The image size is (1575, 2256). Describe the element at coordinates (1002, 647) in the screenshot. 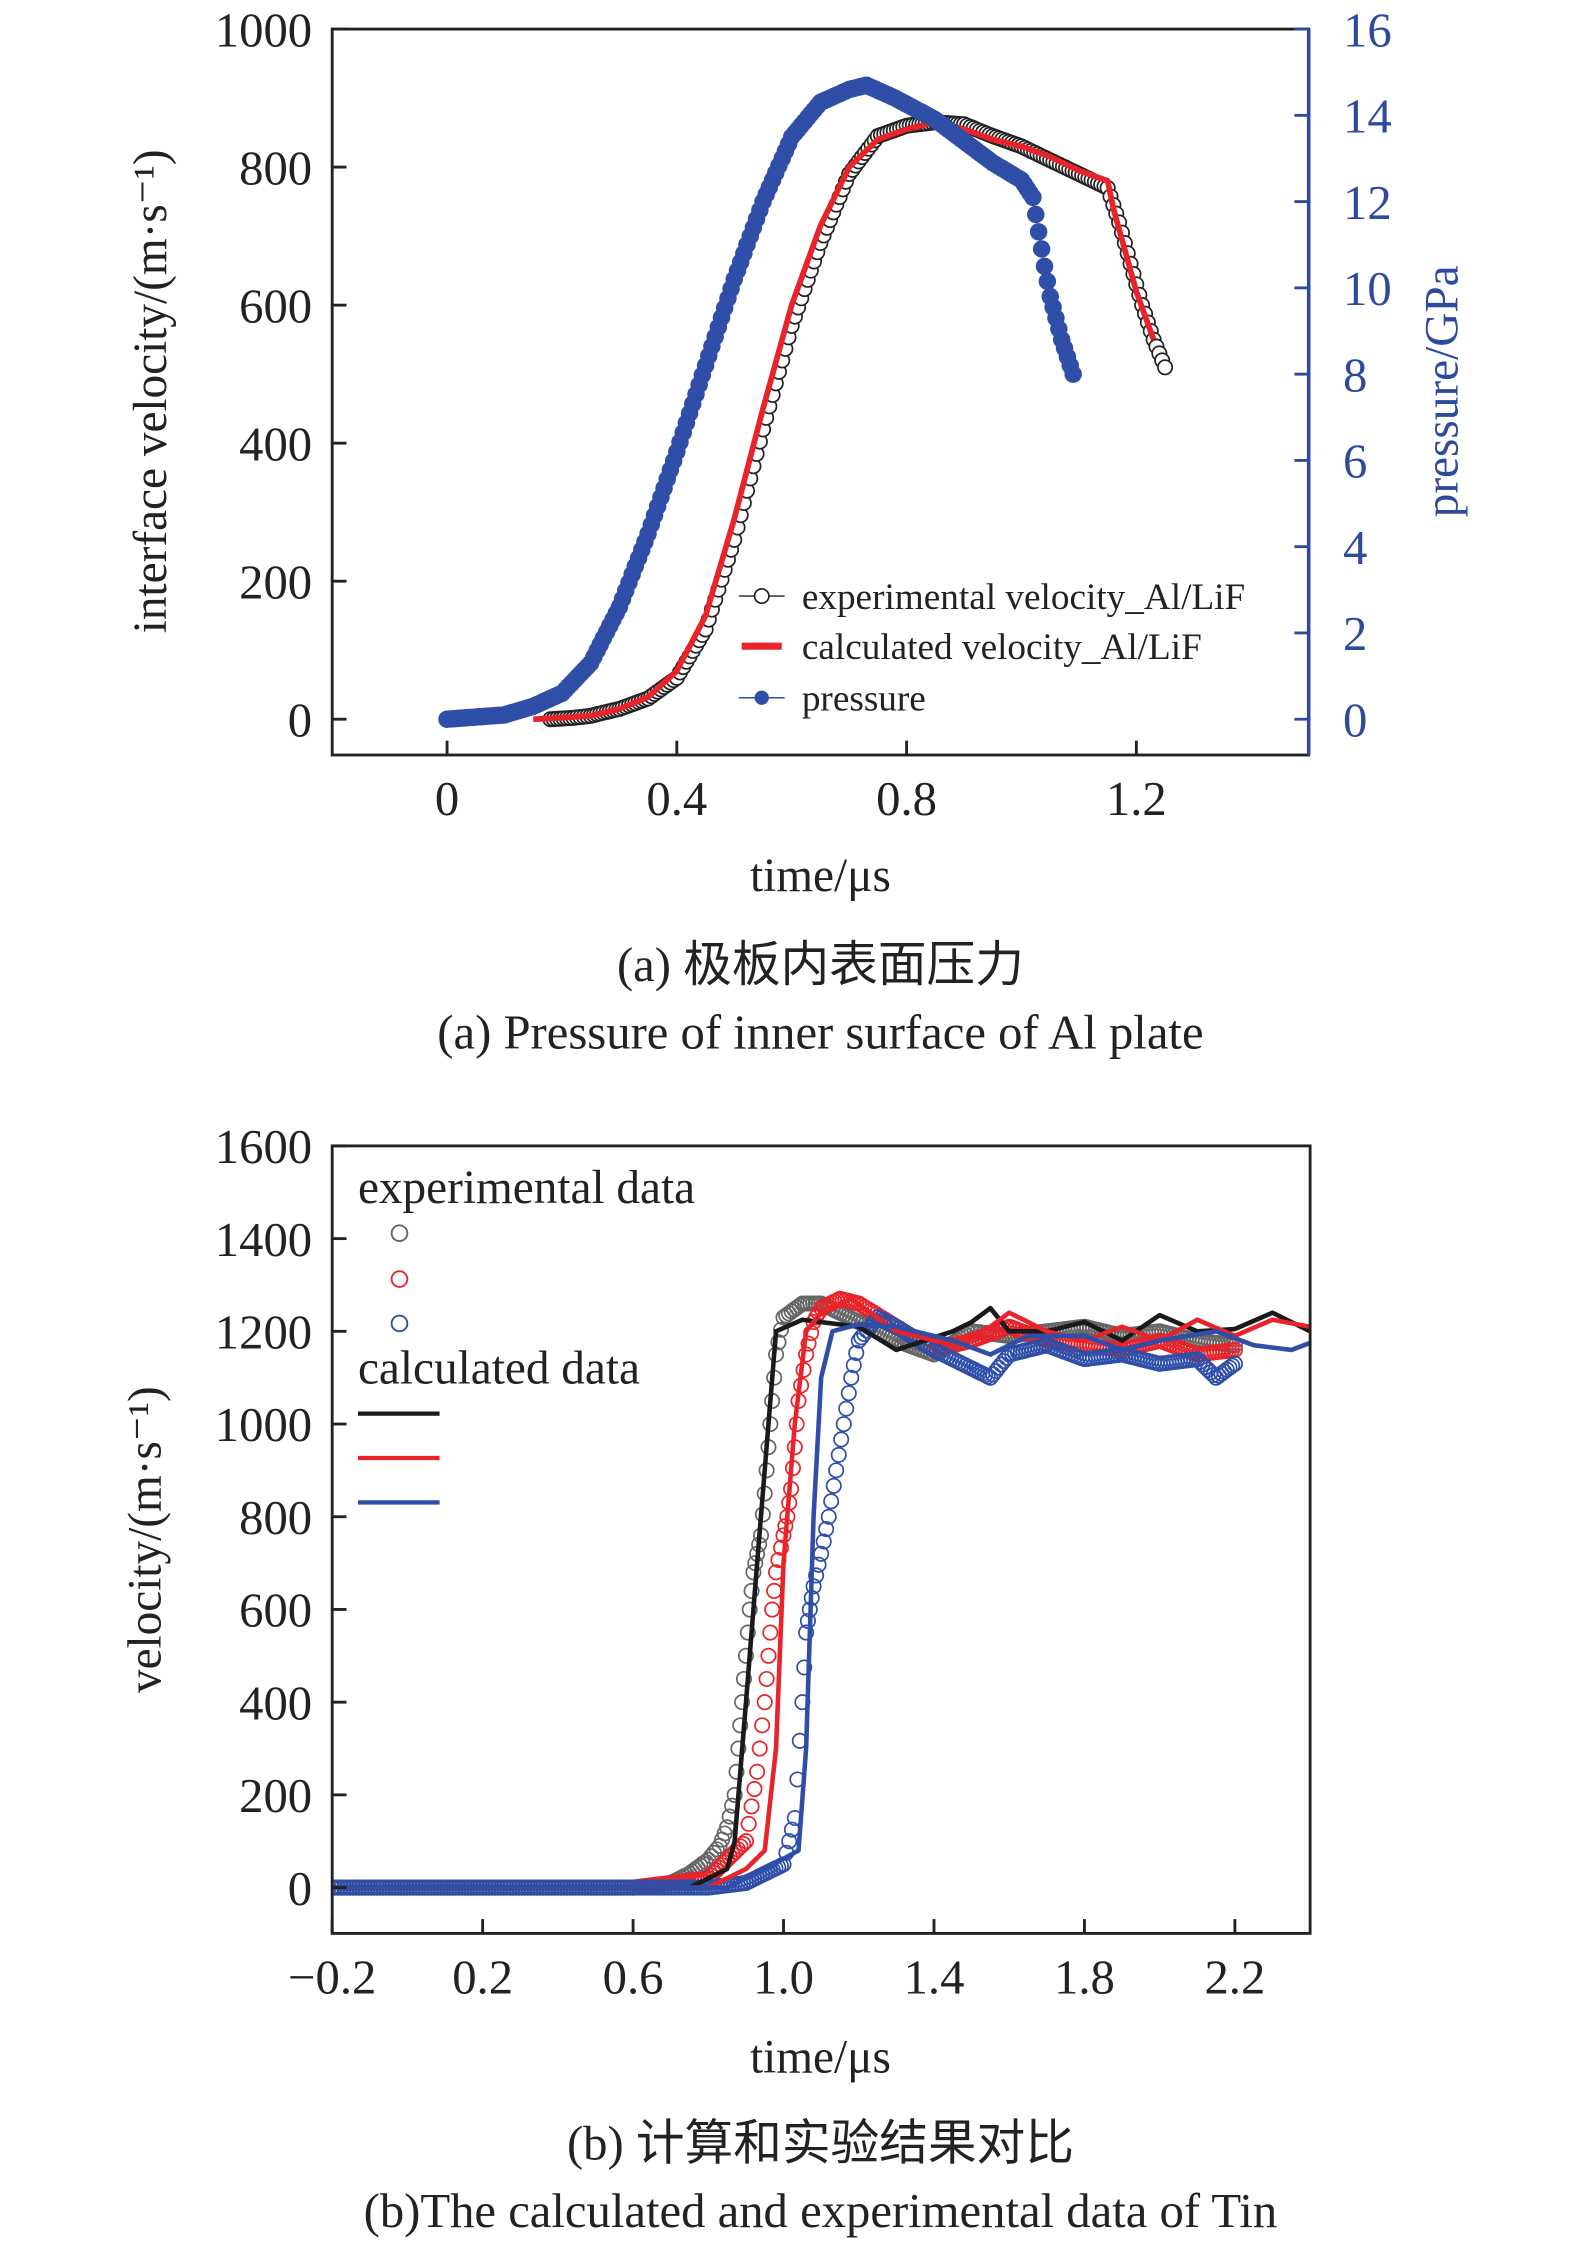

I see `legend-calc-label: calculated velocity_Al/LiF` at that location.